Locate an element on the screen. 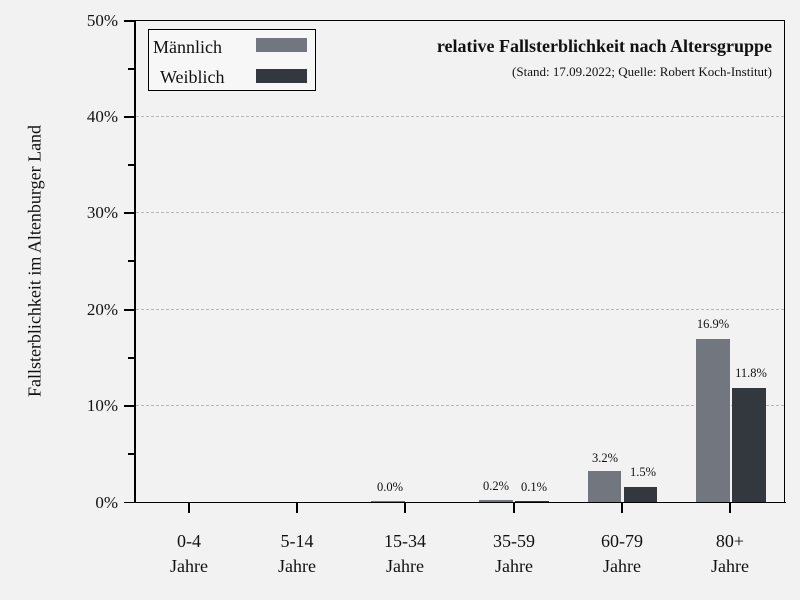  ytick-label-0: 0% is located at coordinates (106, 502).